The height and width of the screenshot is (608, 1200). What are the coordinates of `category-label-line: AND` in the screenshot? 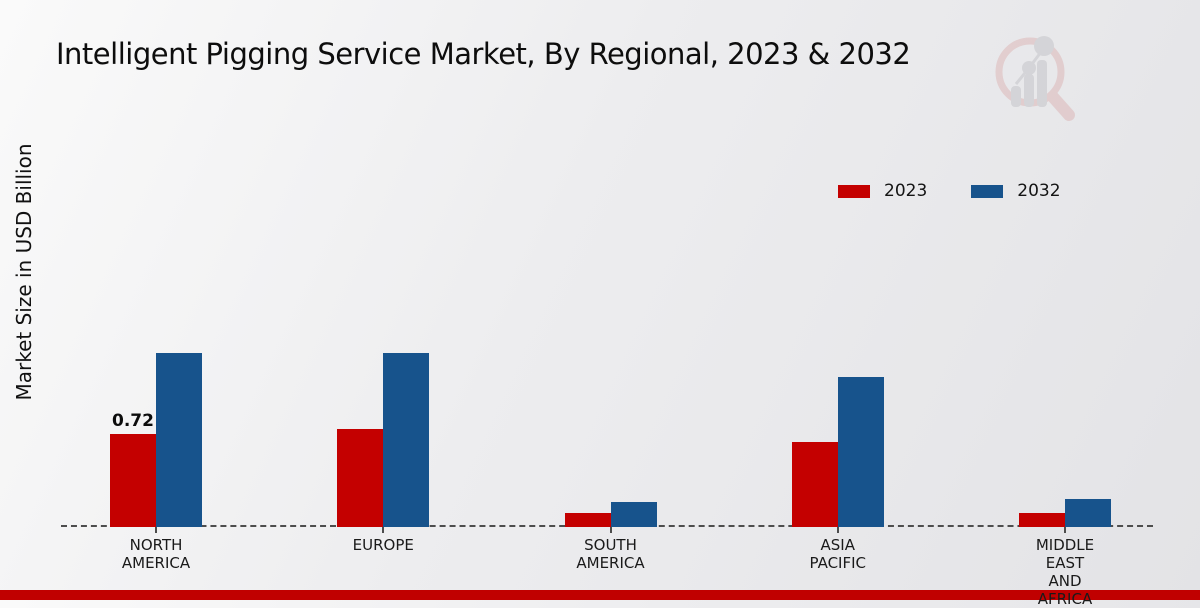 It's located at (1065, 581).